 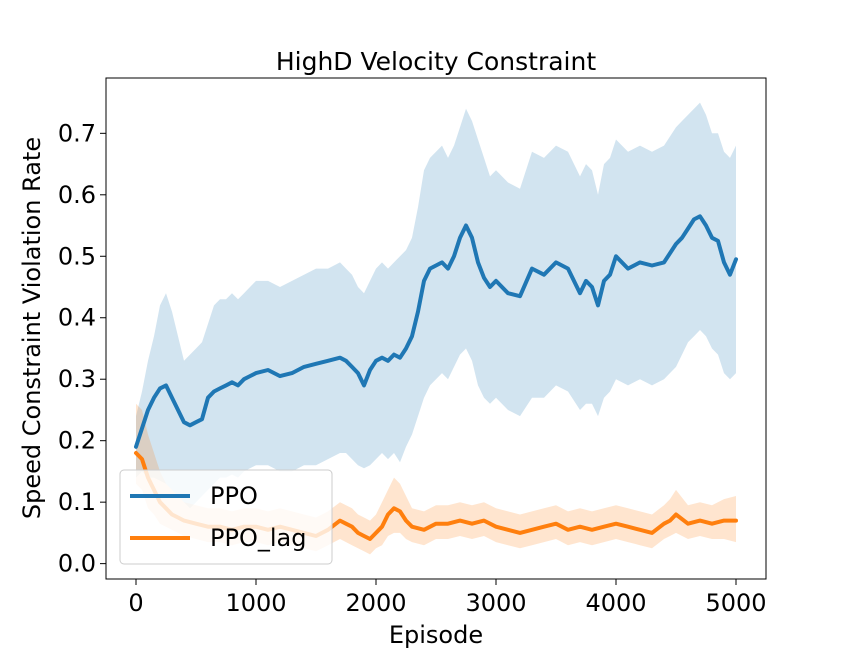 I want to click on y-tick-label: 0.2, so click(x=77, y=441).